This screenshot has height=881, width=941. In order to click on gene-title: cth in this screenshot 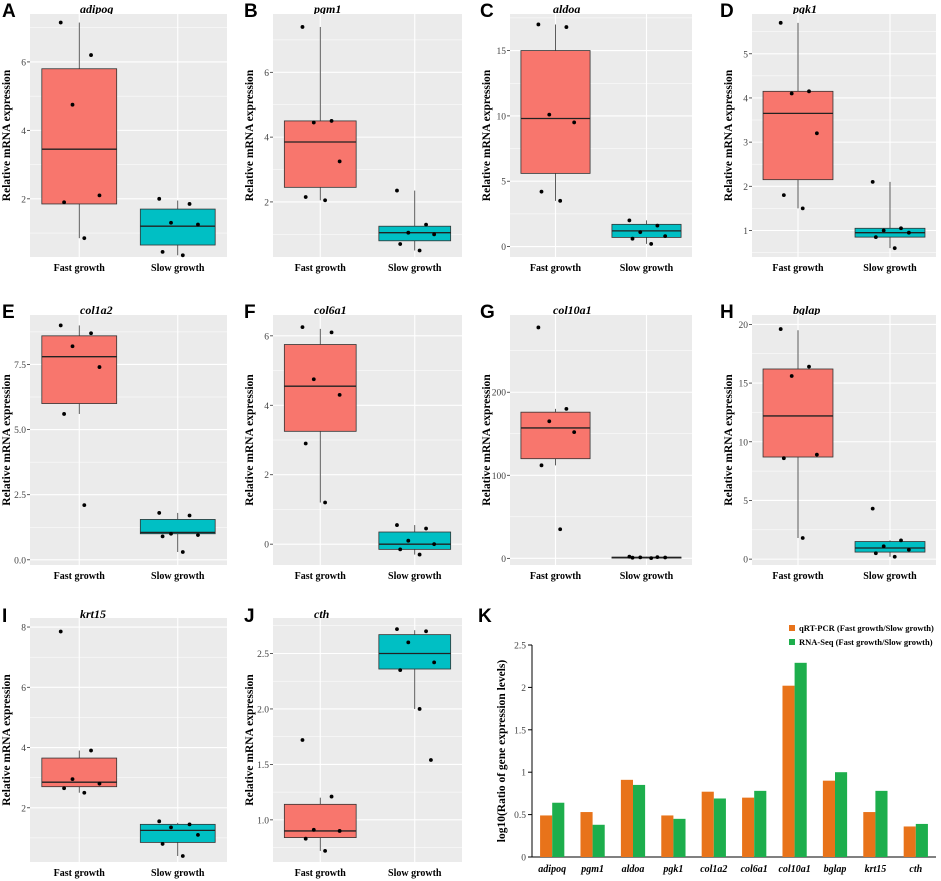, I will do `click(322, 614)`.